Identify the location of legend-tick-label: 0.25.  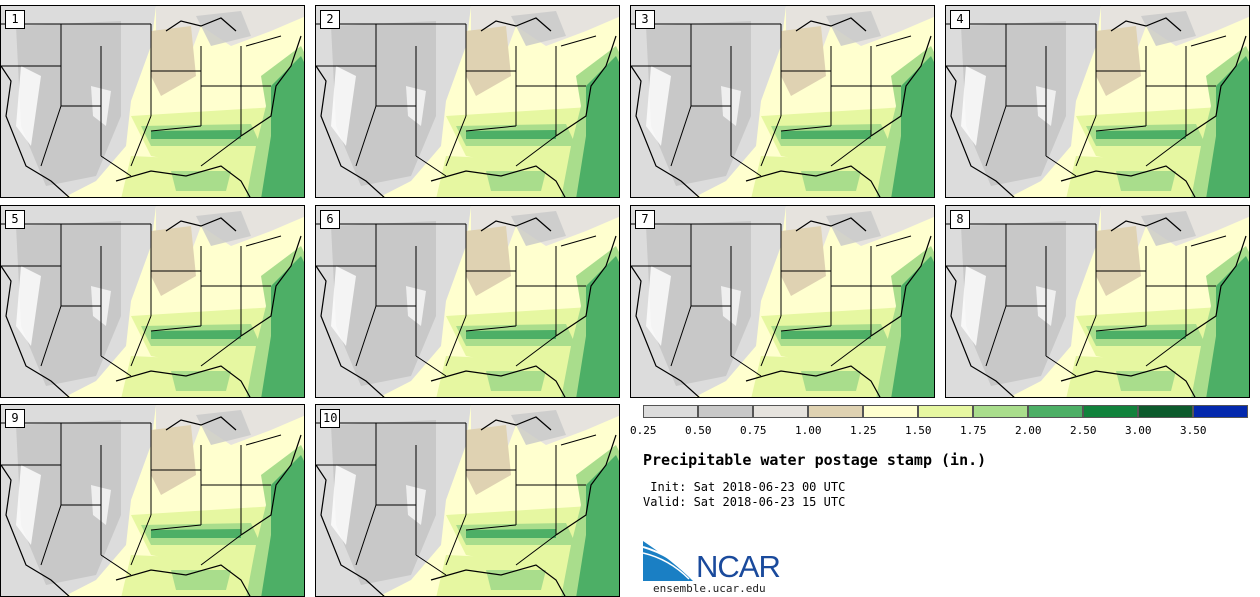
(643, 430).